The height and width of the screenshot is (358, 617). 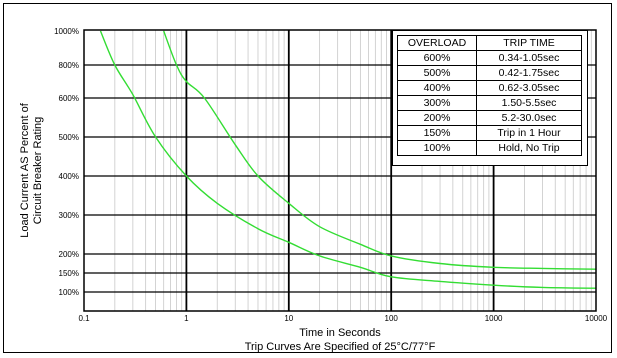 I want to click on table-row: 100% Hold, No Trip, so click(x=489, y=148).